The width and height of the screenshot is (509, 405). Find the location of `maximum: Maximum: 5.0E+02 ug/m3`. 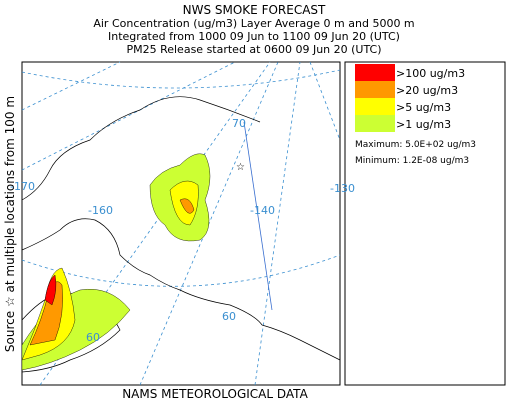

maximum: Maximum: 5.0E+02 ug/m3 is located at coordinates (415, 145).